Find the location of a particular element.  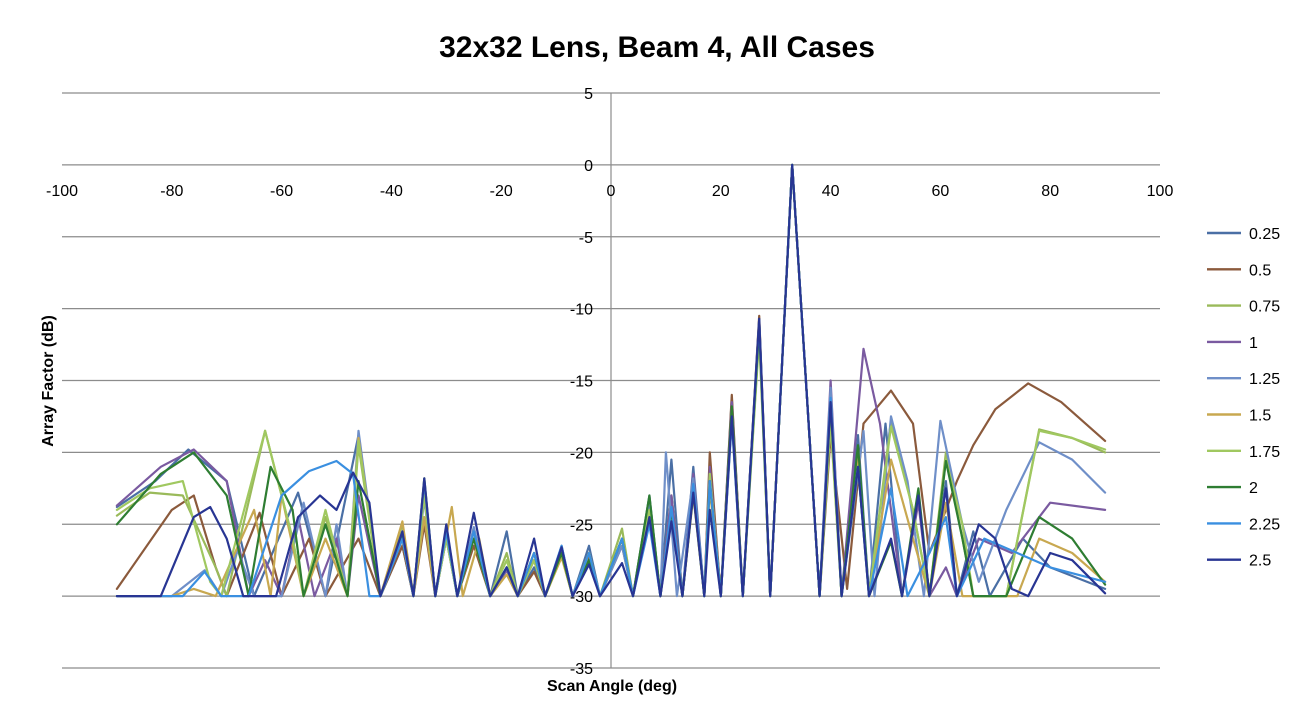

x-tick-label: -60 is located at coordinates (281, 191).